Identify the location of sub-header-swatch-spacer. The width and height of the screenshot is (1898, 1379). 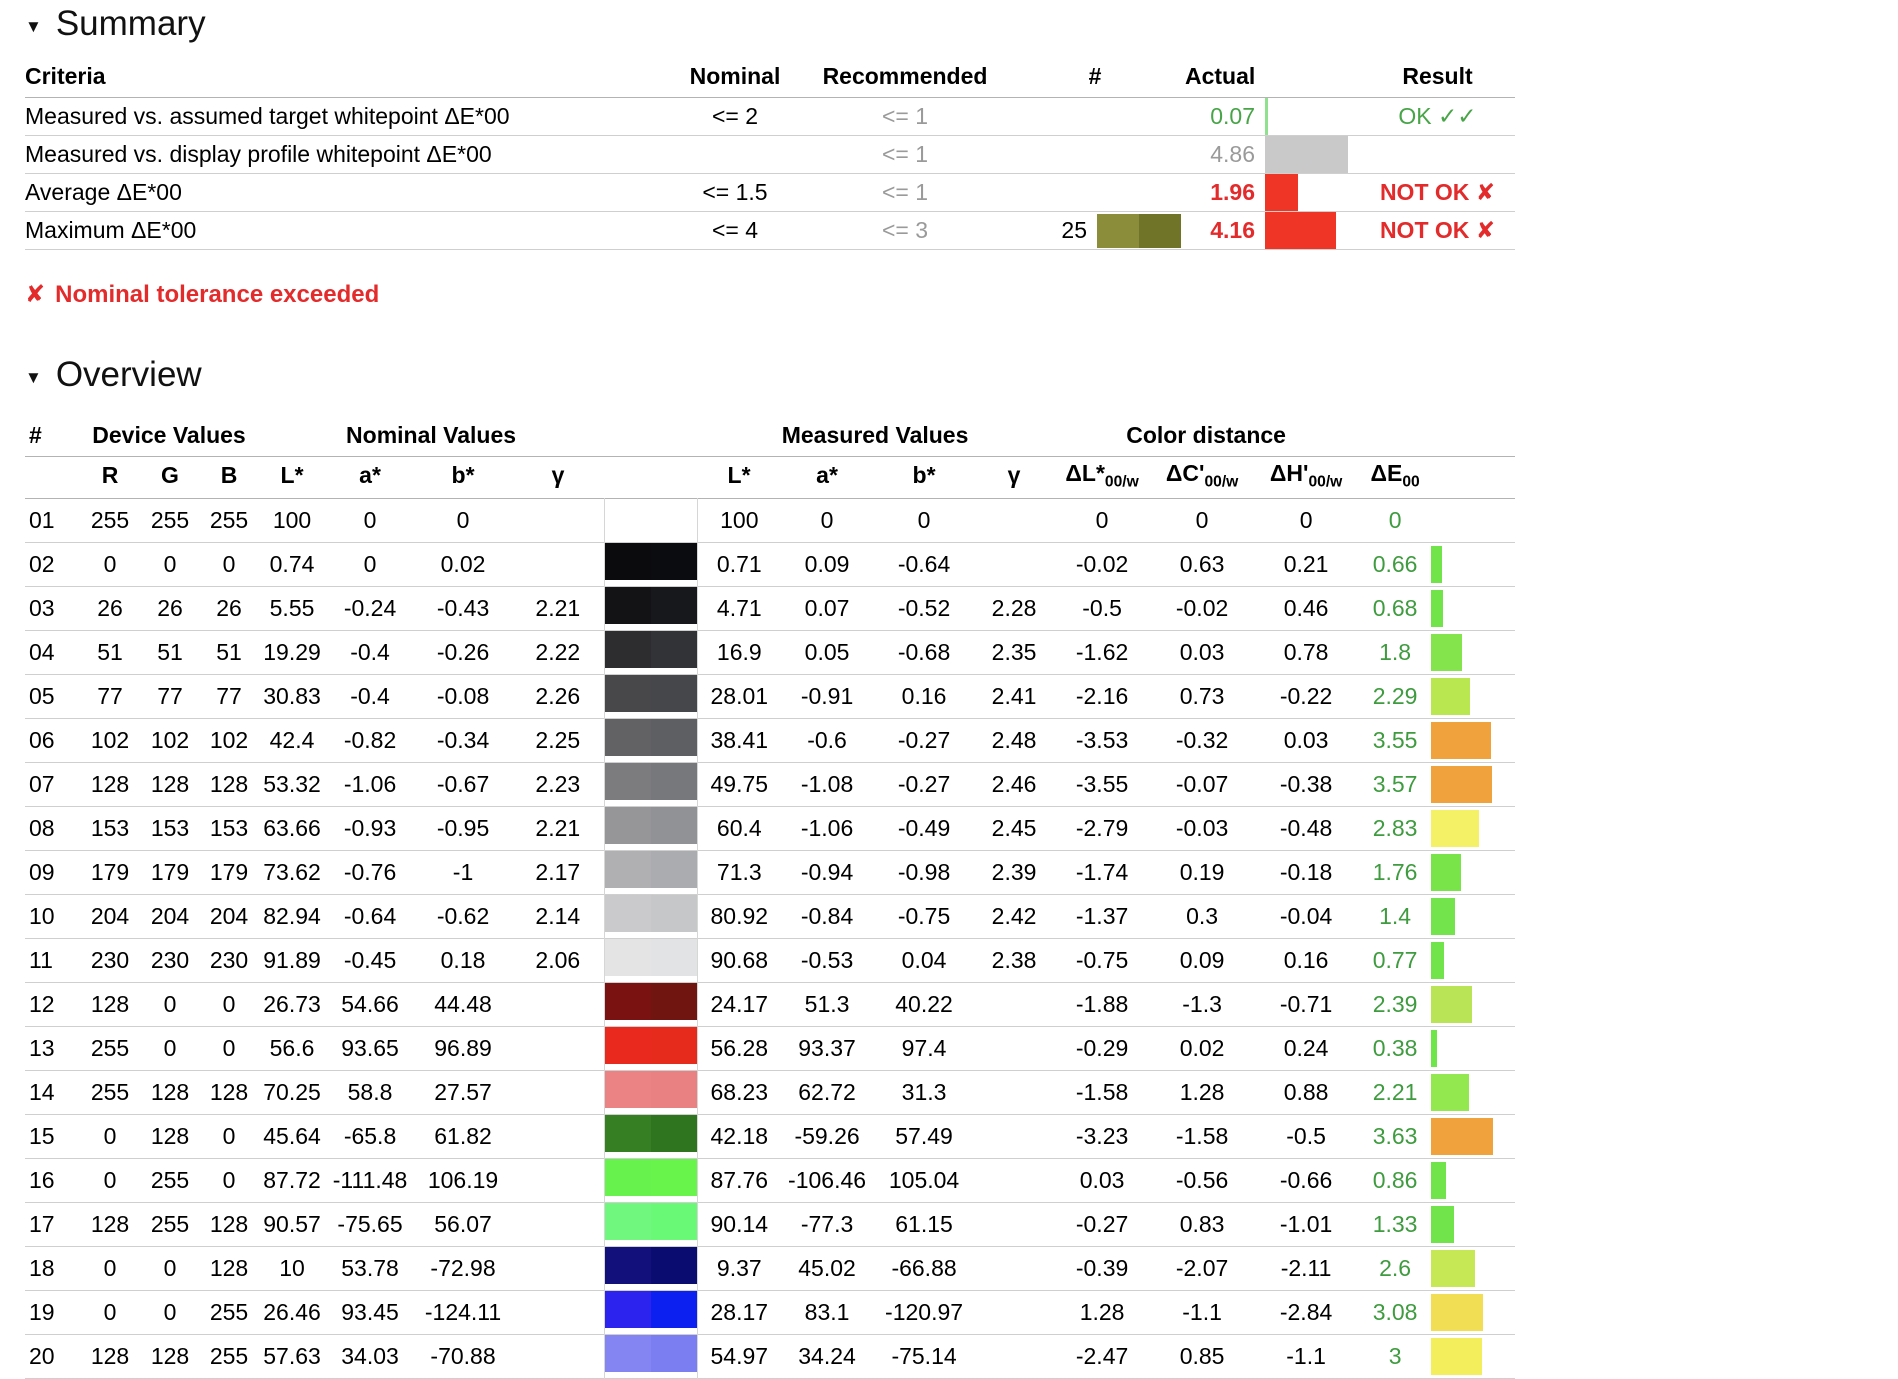
(650, 478).